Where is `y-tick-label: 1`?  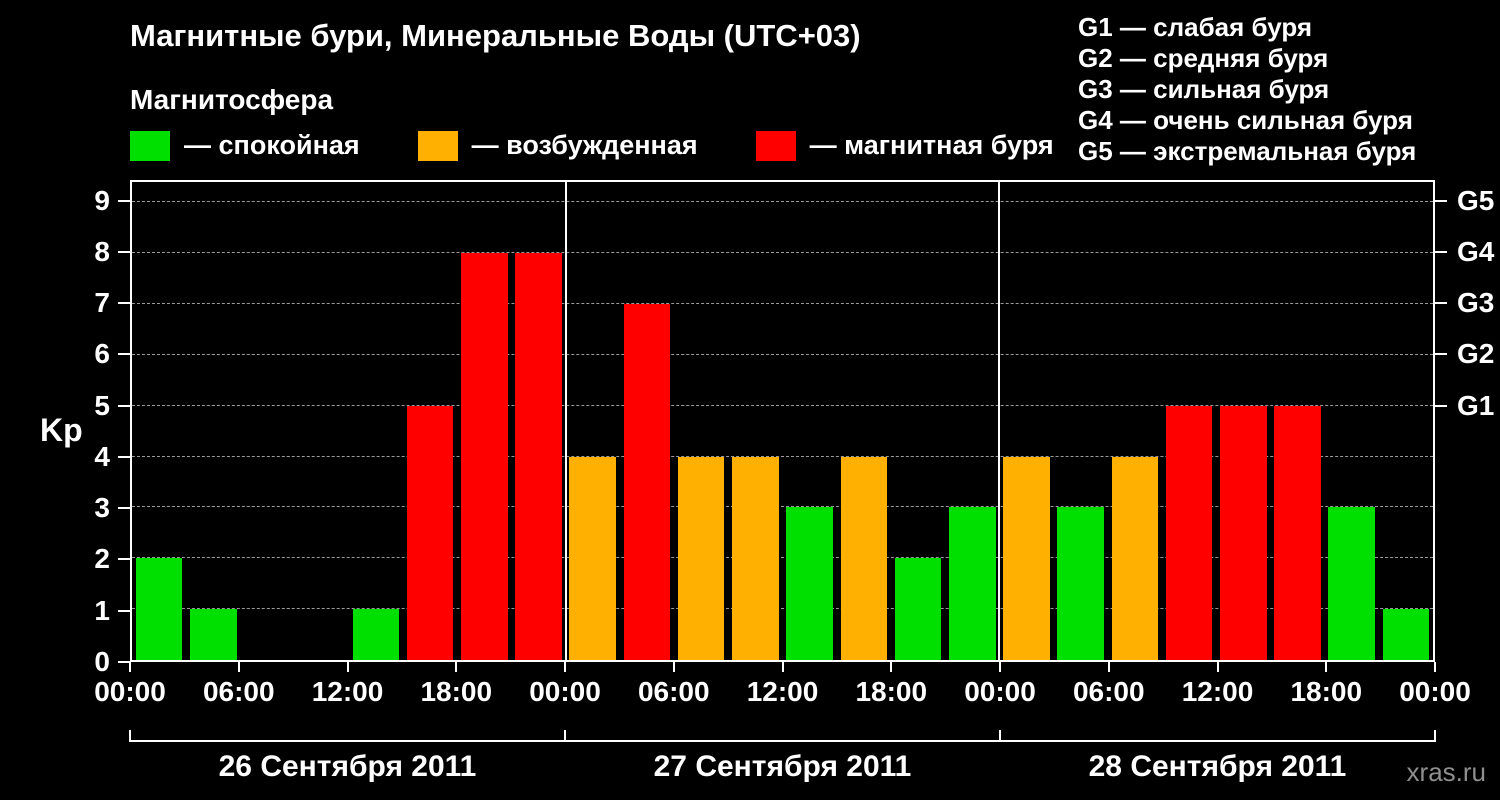
y-tick-label: 1 is located at coordinates (102, 610).